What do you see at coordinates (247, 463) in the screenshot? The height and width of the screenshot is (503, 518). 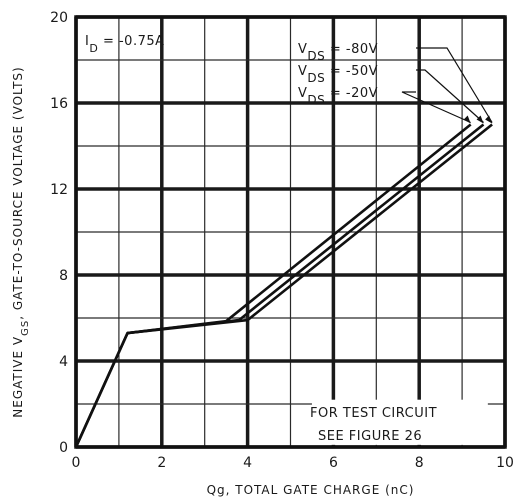 I see `x-tick-label: 4` at bounding box center [247, 463].